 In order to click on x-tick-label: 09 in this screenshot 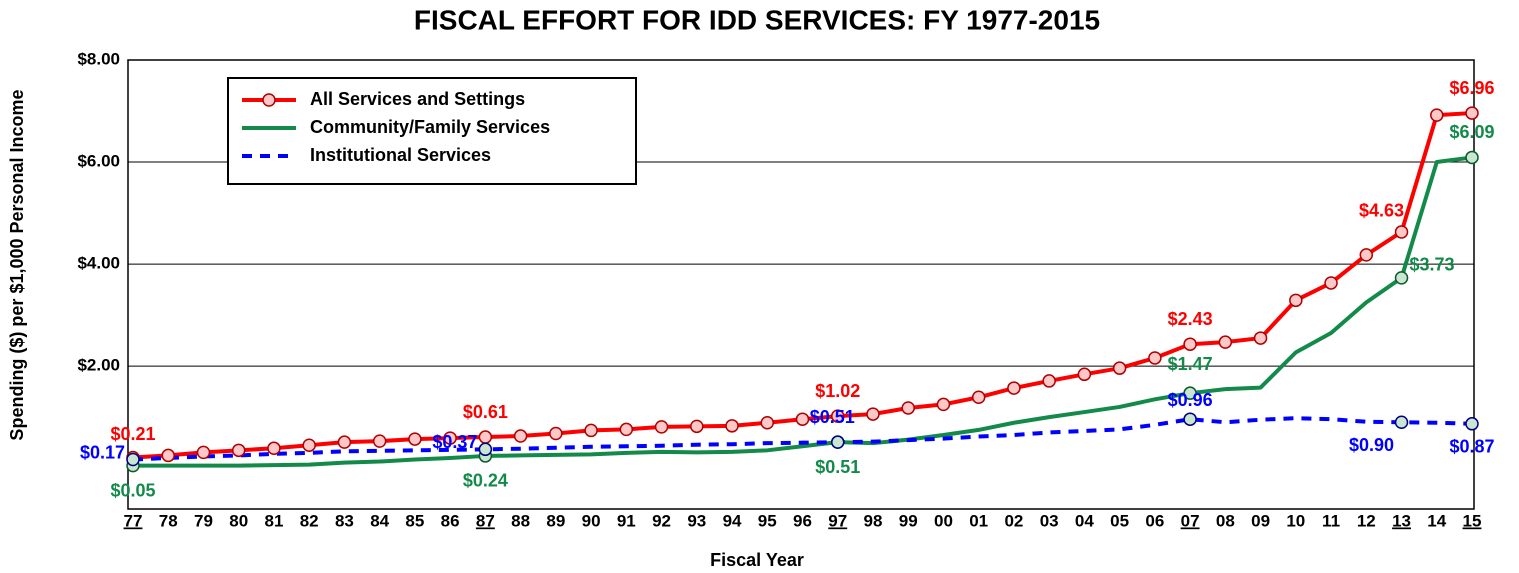, I will do `click(1260, 520)`.